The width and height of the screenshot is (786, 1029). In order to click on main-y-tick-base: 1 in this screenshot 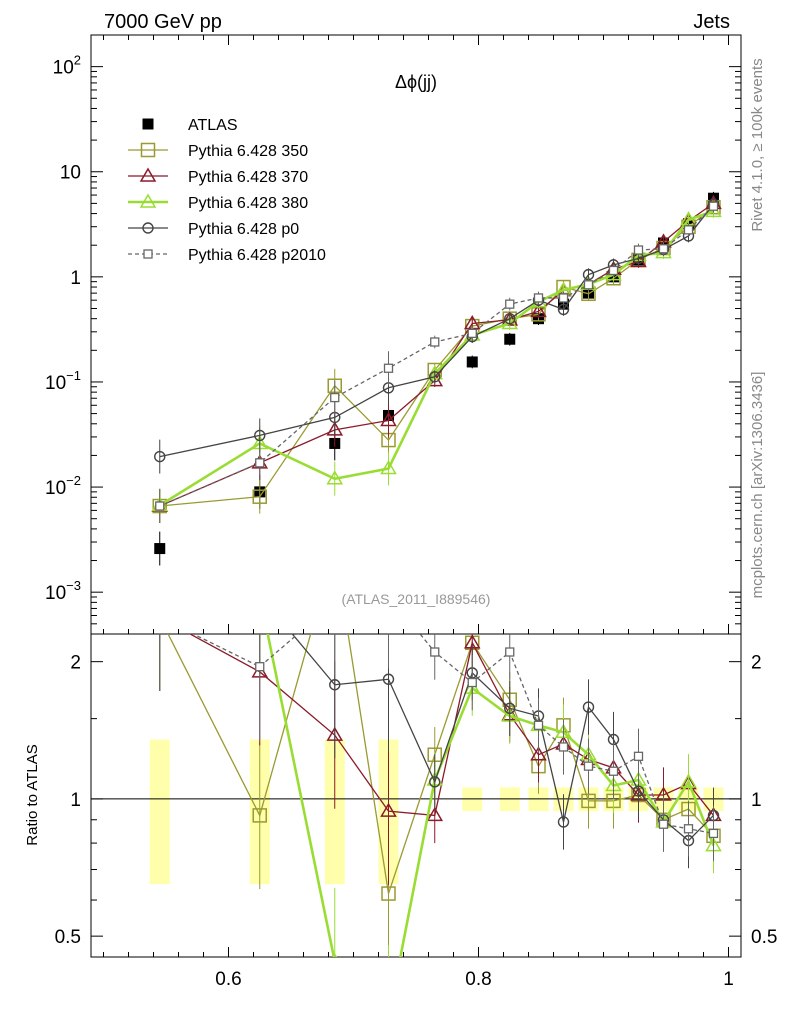, I will do `click(75, 278)`.